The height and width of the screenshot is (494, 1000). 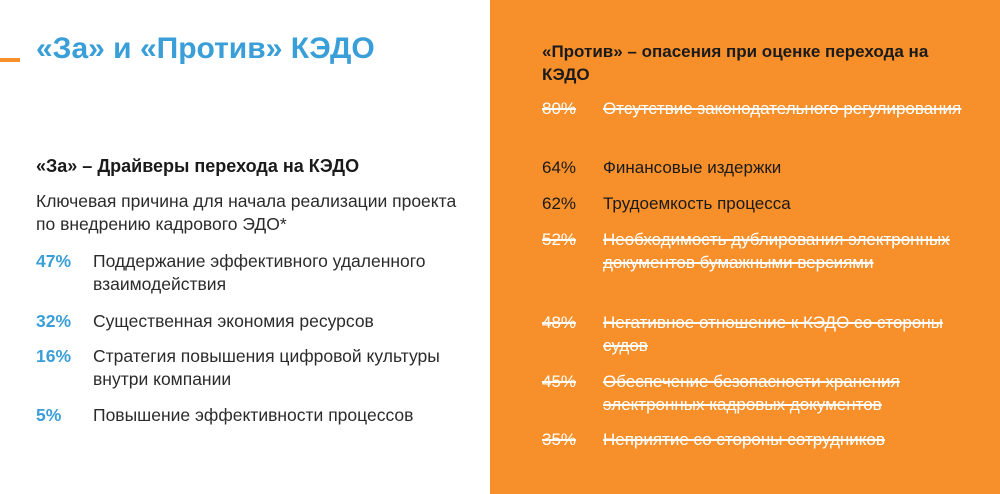 I want to click on pro-heading: «За» – Драйверы перехода на КЭДО, so click(x=198, y=166).